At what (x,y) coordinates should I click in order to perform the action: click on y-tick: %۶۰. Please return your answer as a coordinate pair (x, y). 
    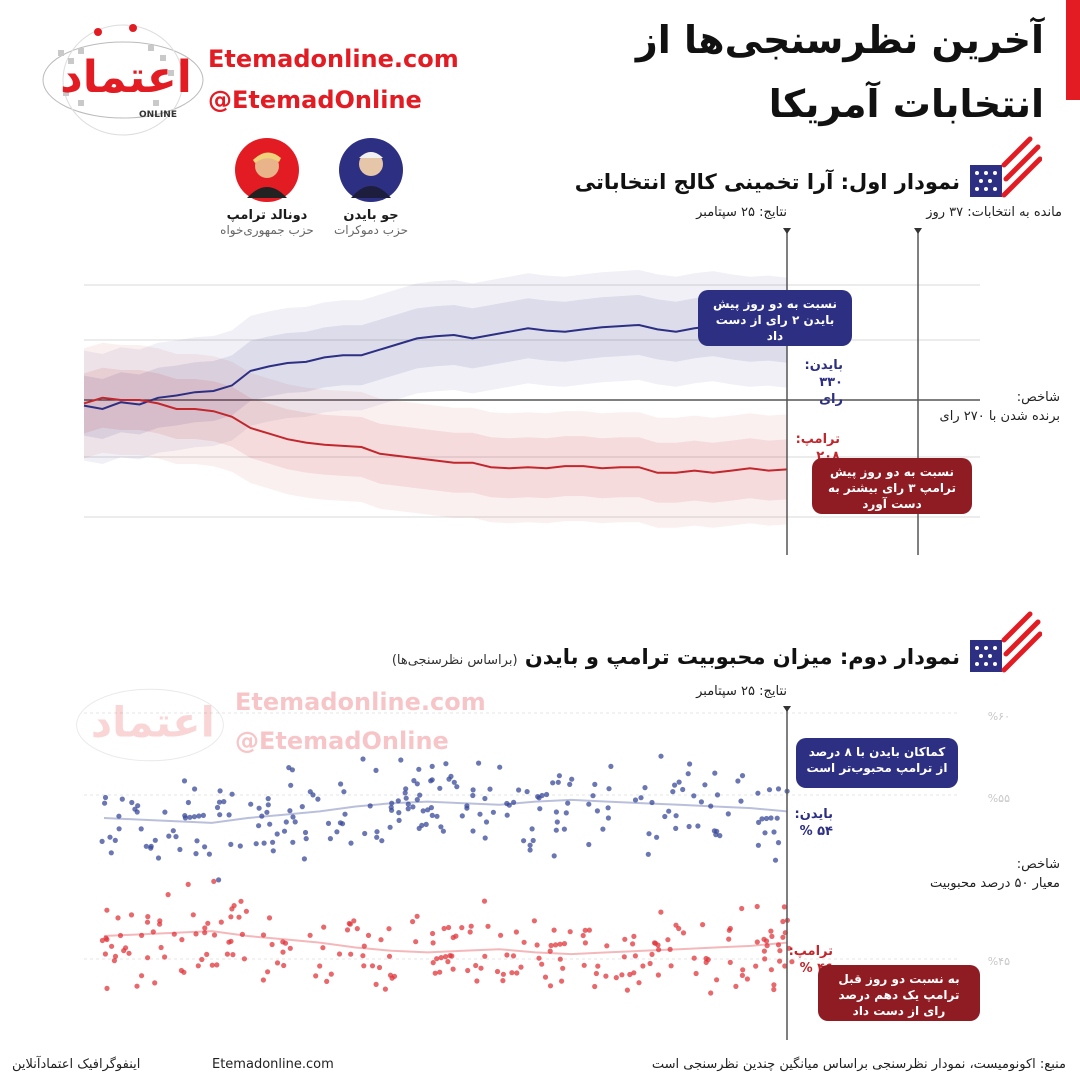
    Looking at the image, I should click on (998, 716).